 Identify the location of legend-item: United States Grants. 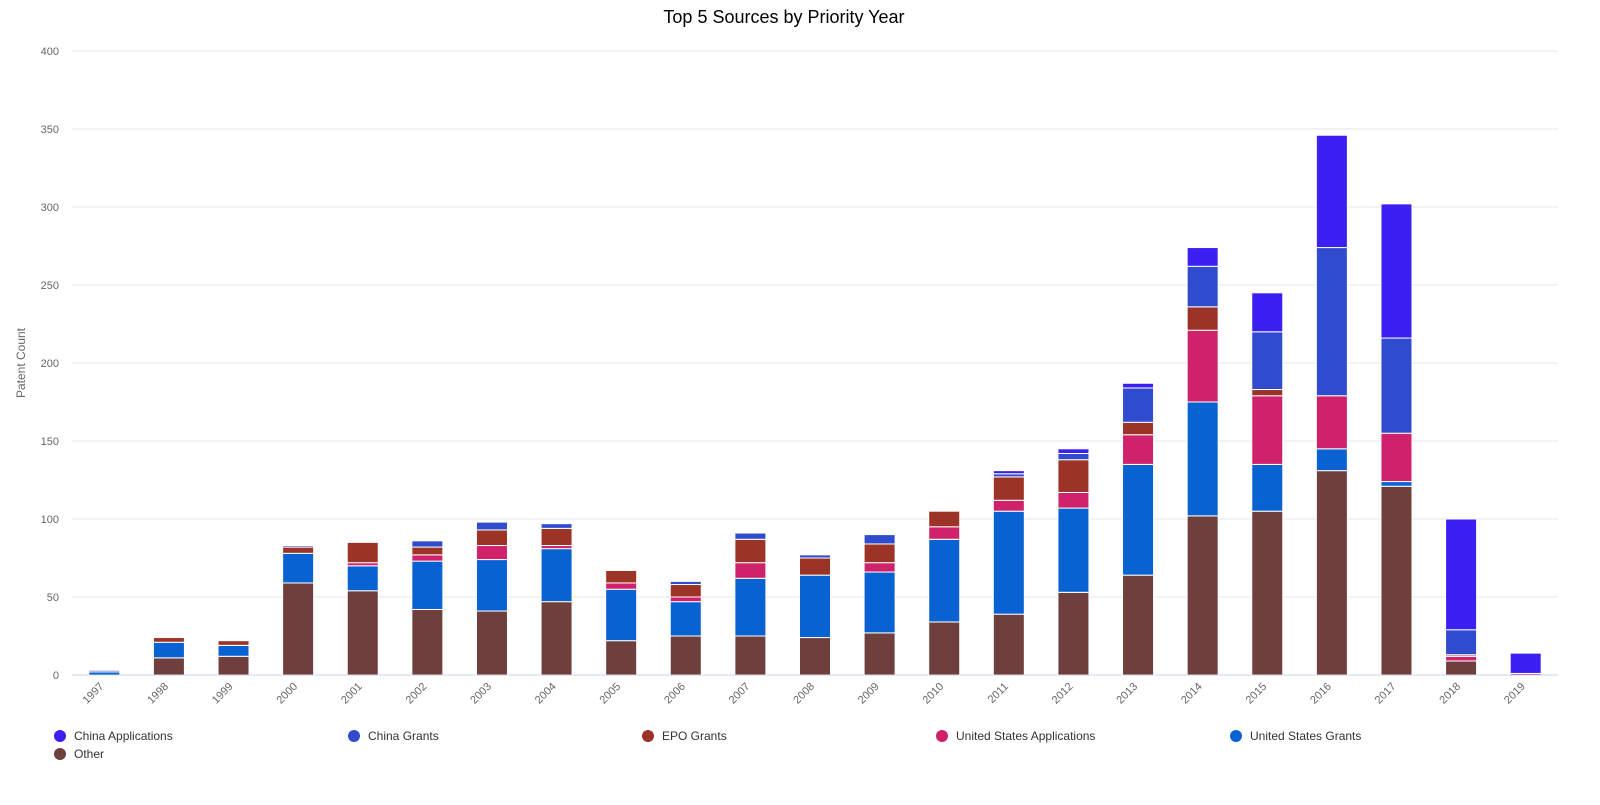
(1295, 736).